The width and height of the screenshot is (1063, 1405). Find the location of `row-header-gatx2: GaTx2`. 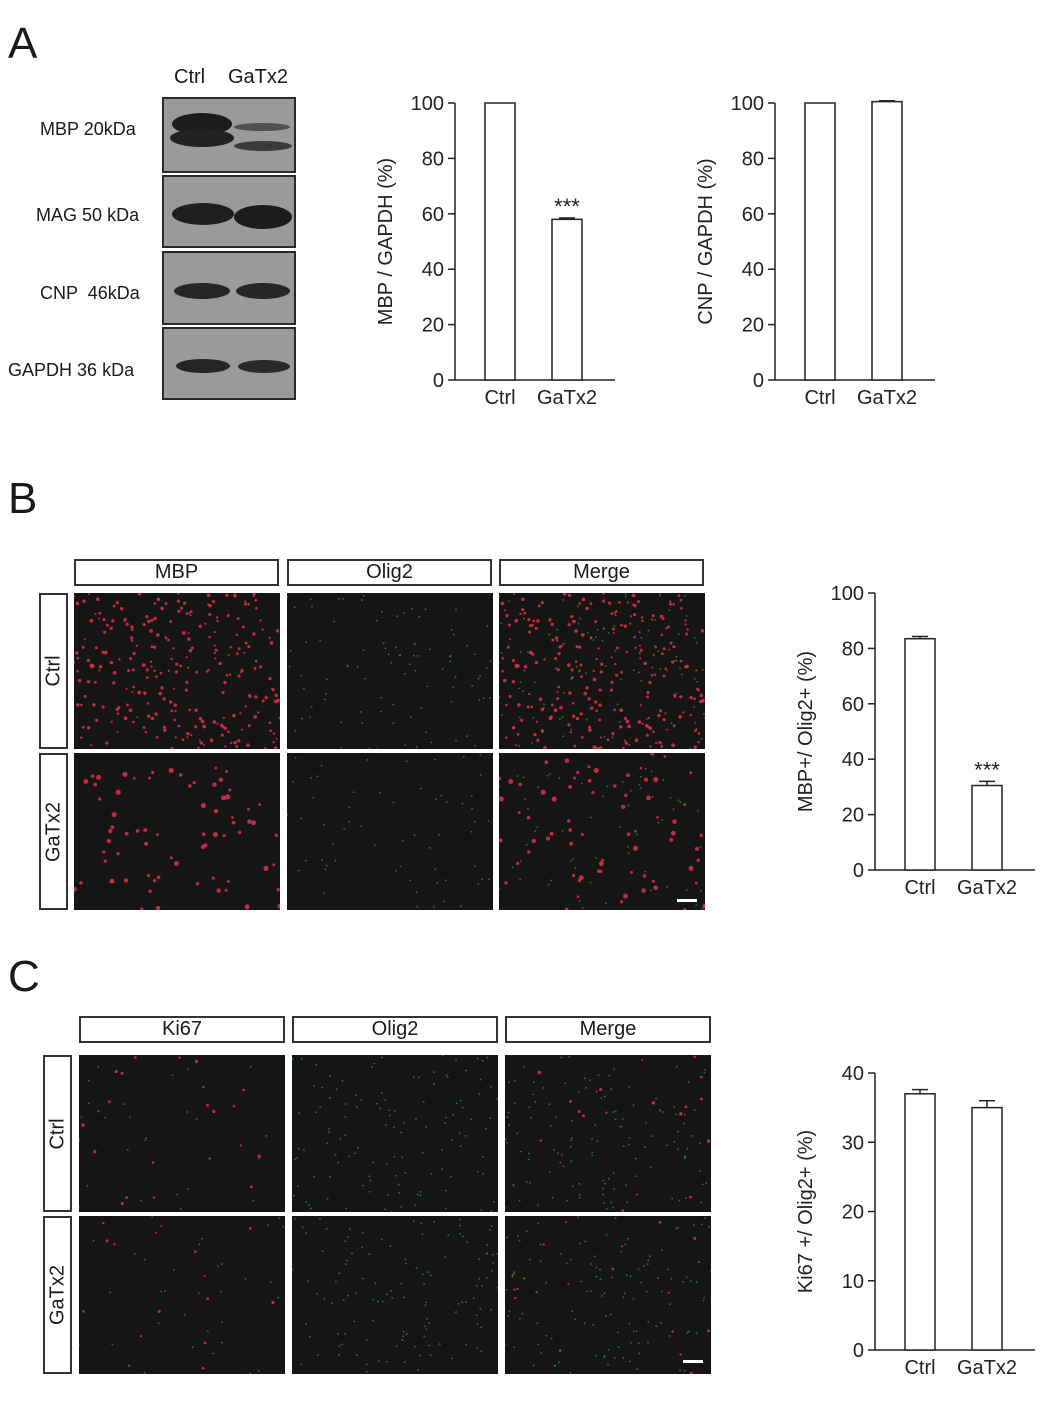

row-header-gatx2: GaTx2 is located at coordinates (57, 1295).